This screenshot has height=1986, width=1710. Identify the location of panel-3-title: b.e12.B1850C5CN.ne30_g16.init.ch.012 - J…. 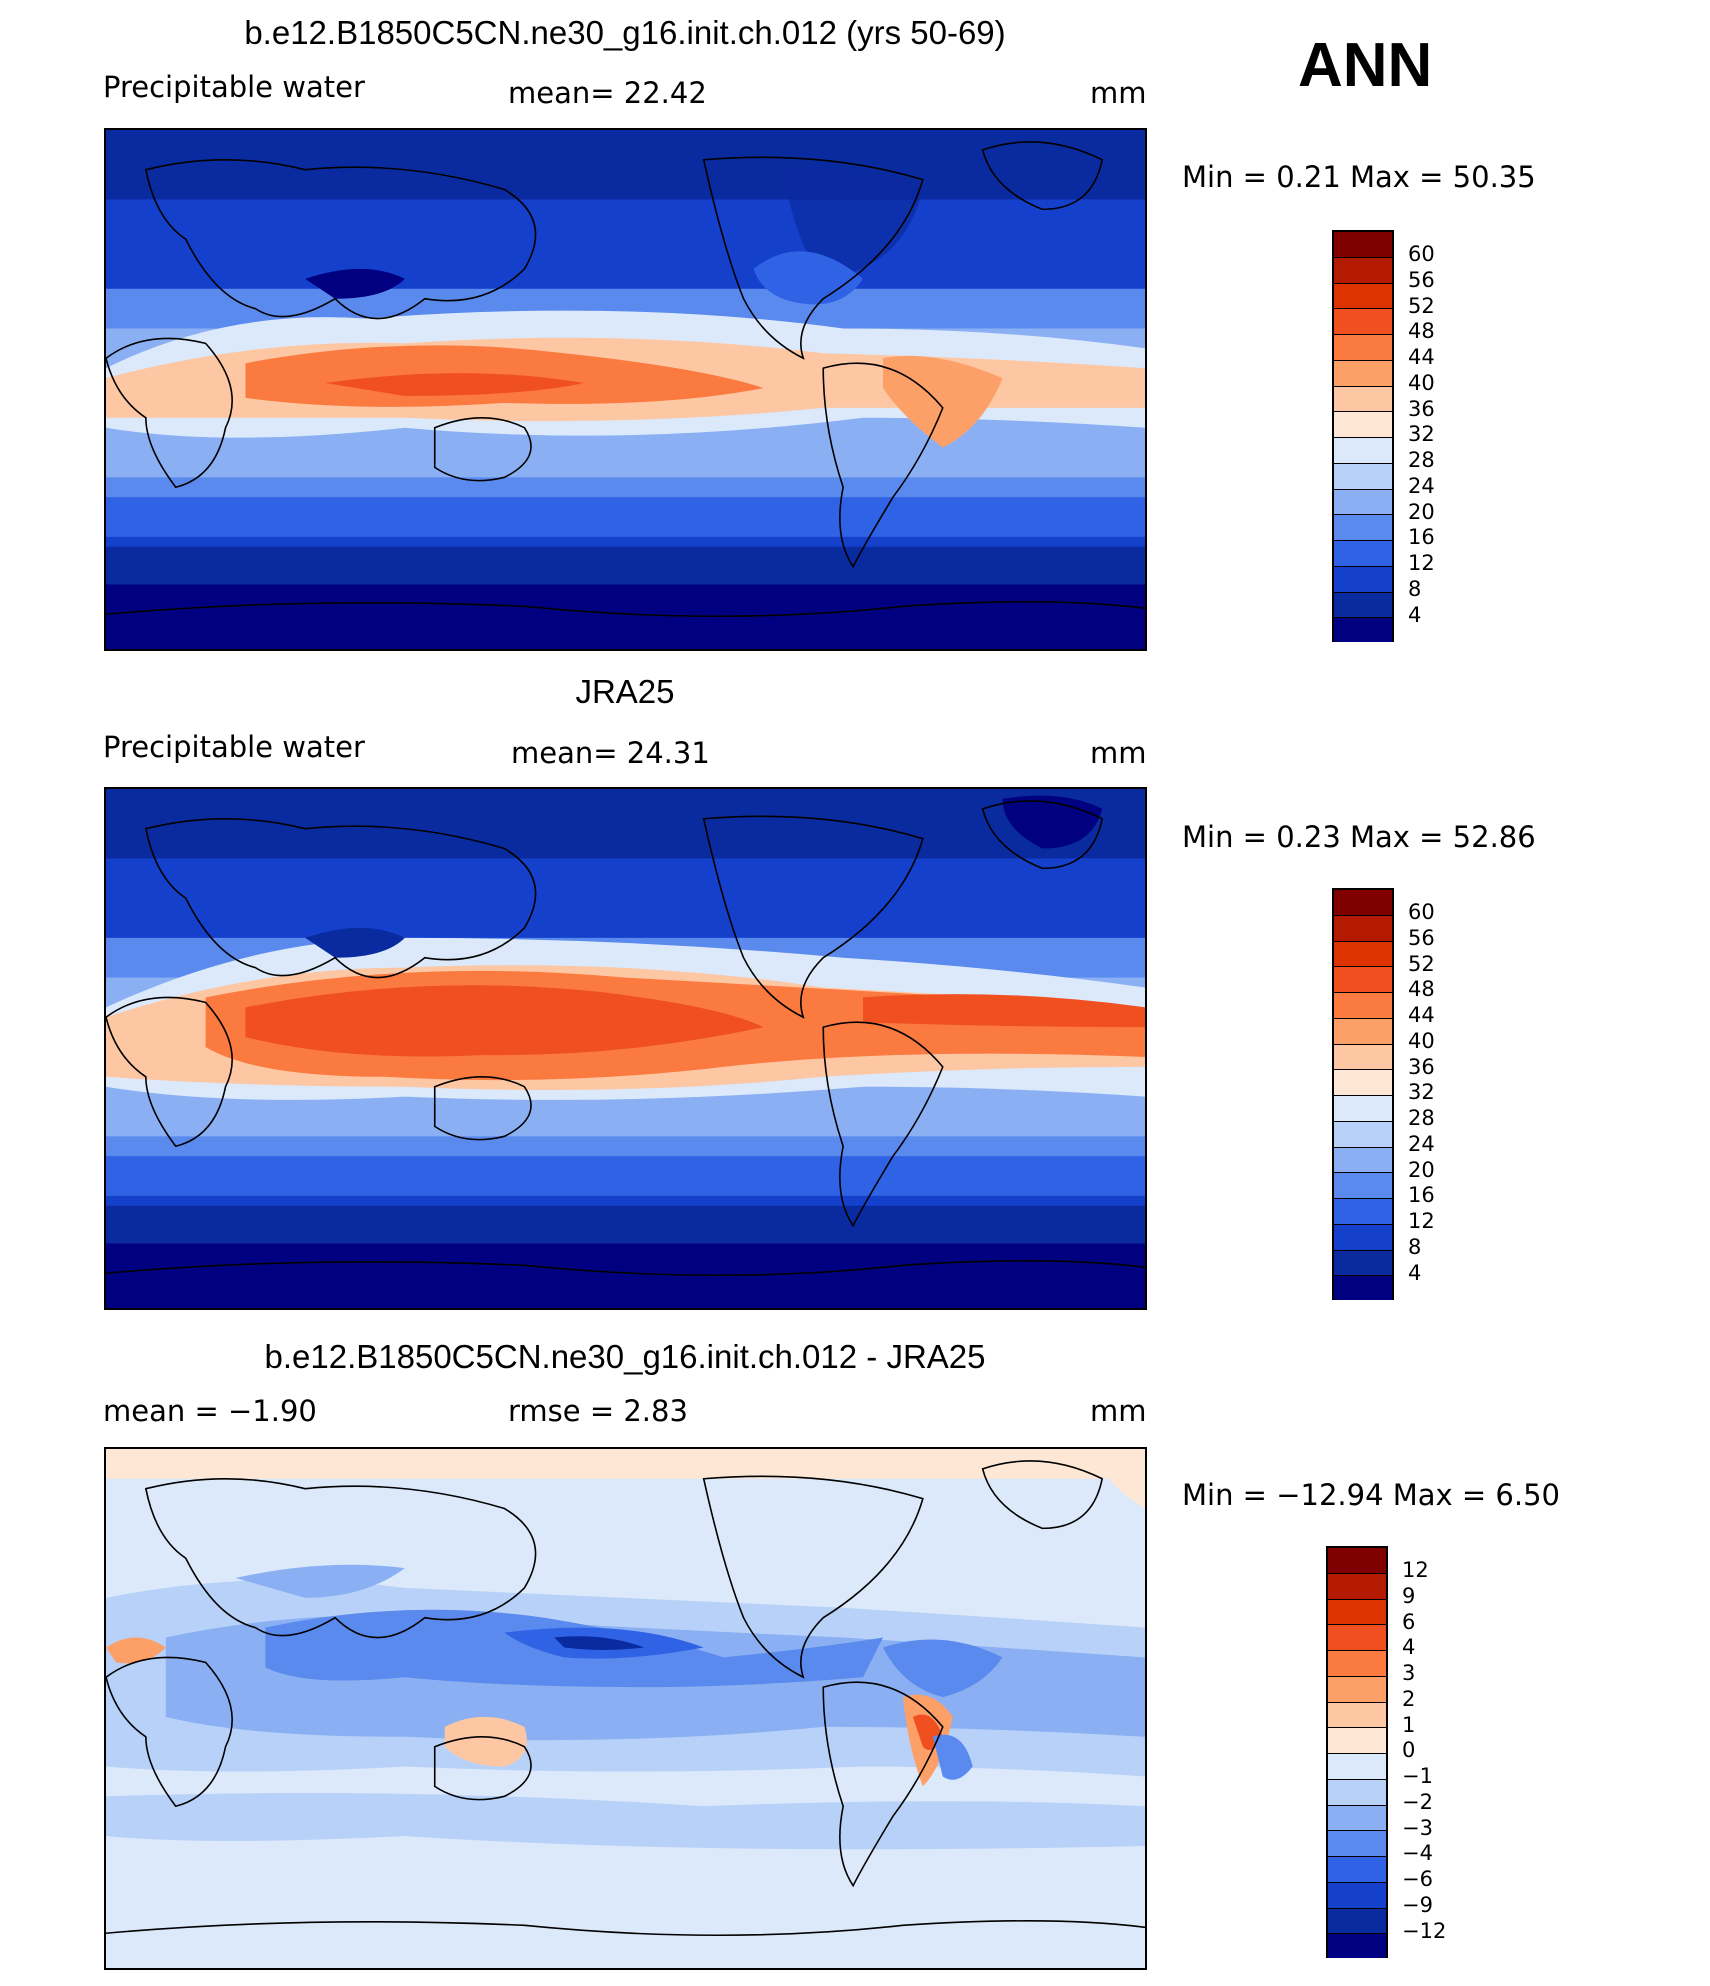
(625, 1356).